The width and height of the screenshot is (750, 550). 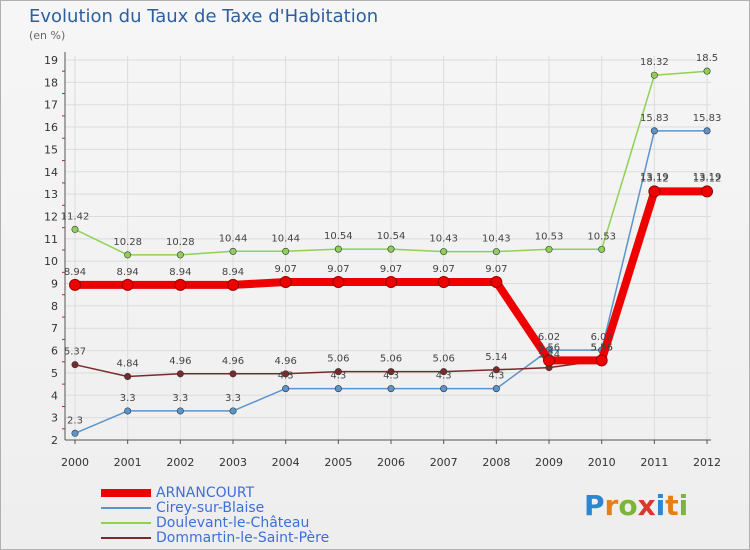 I want to click on data-label: 5.24, so click(x=549, y=355).